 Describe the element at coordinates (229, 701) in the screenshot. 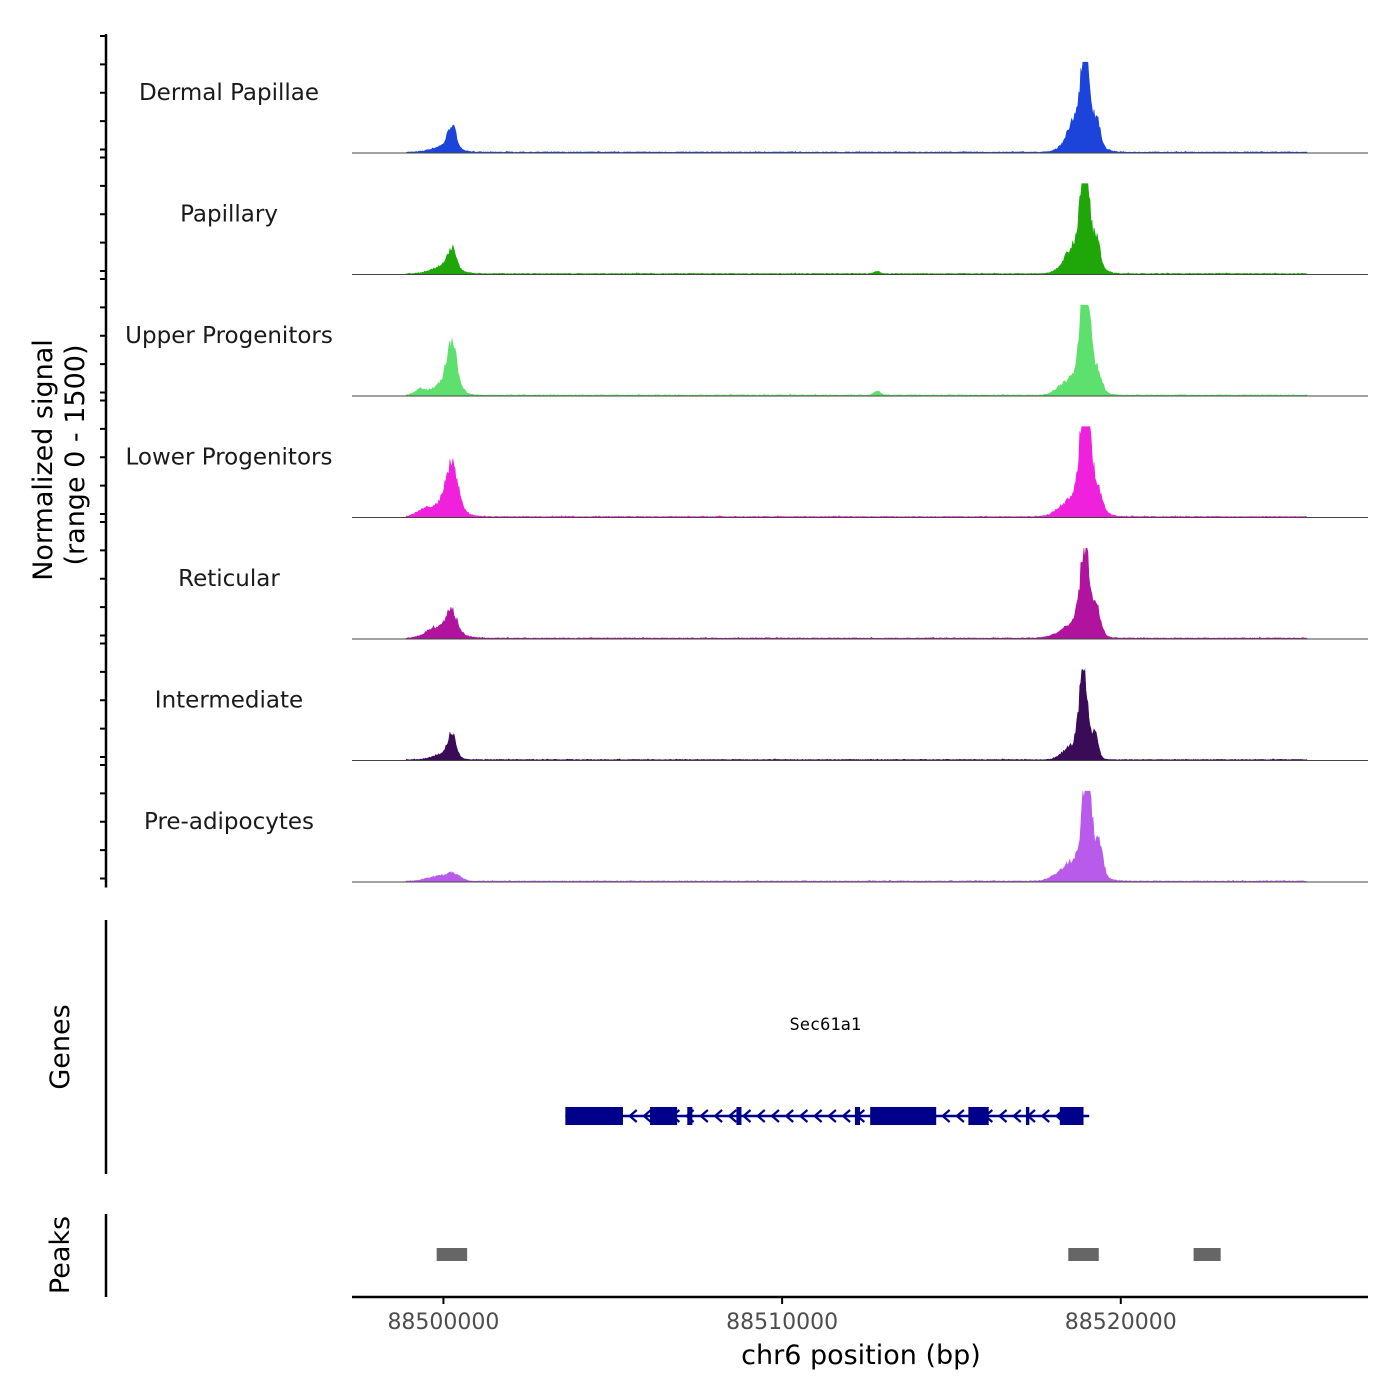

I see `track-label: Intermediate` at that location.